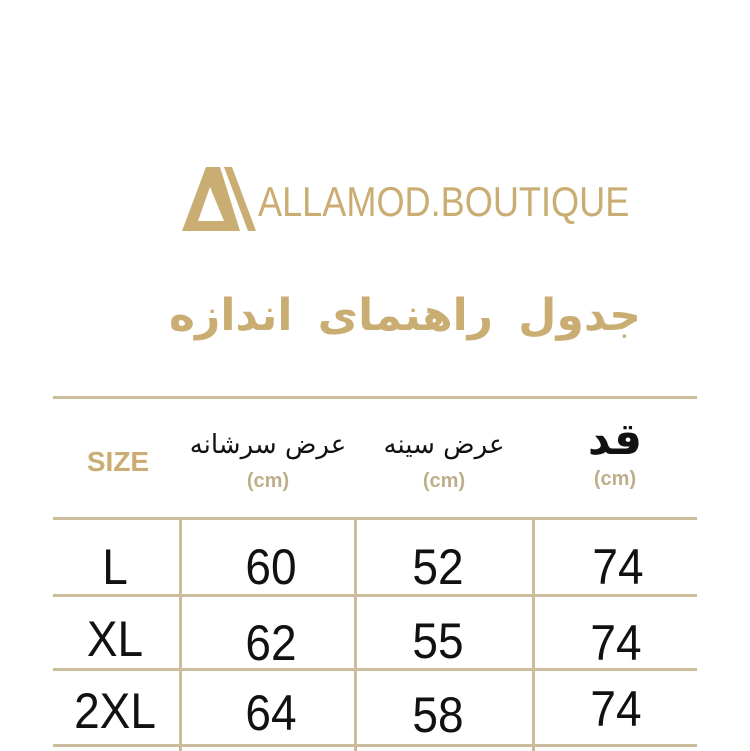 This screenshot has width=750, height=751. Describe the element at coordinates (375, 397) in the screenshot. I see `table-top-border` at that location.